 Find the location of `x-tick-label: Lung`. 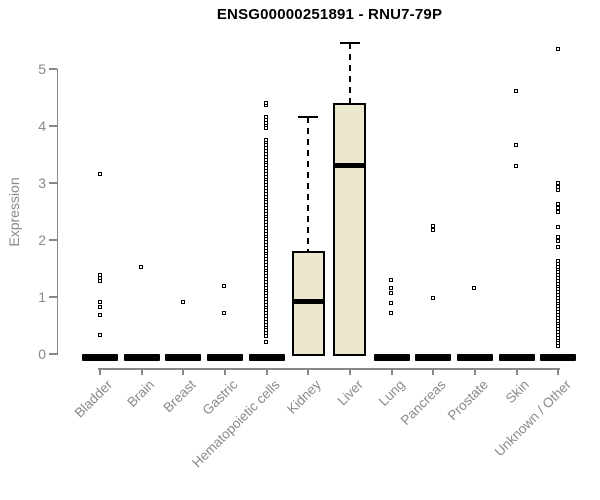

x-tick-label: Lung is located at coordinates (391, 393).